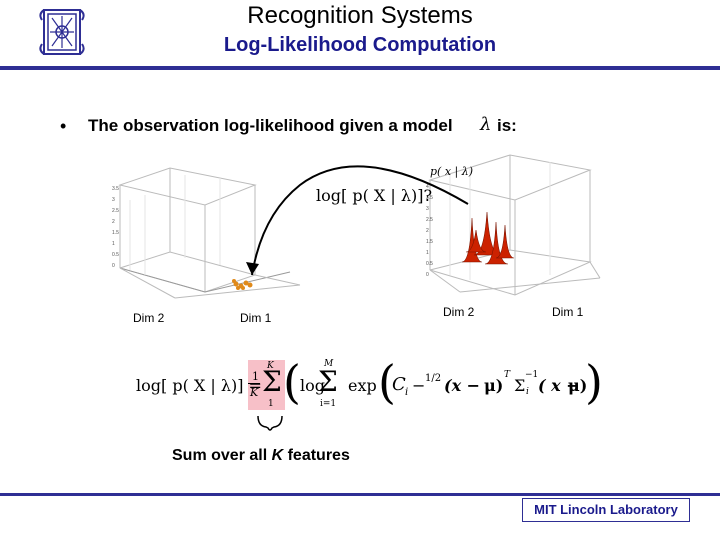 The image size is (720, 540). I want to click on right-ticks: 4 3.5 3 2.5 2 1.5 1 0.5 0, so click(429, 231).